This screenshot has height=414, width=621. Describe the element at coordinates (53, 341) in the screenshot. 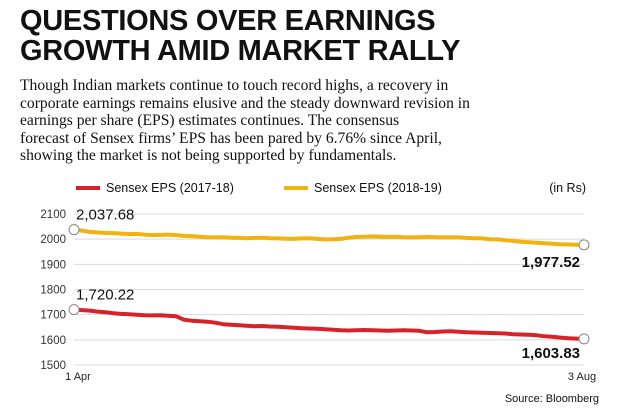

I see `y-tick-label-1600: 1600` at that location.